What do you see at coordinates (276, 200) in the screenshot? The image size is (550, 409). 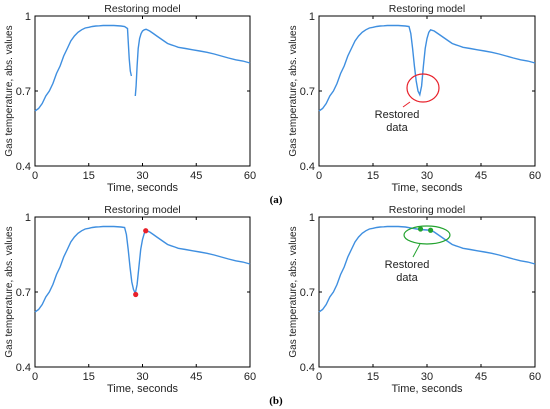 I see `panel-label-a: (a)` at bounding box center [276, 200].